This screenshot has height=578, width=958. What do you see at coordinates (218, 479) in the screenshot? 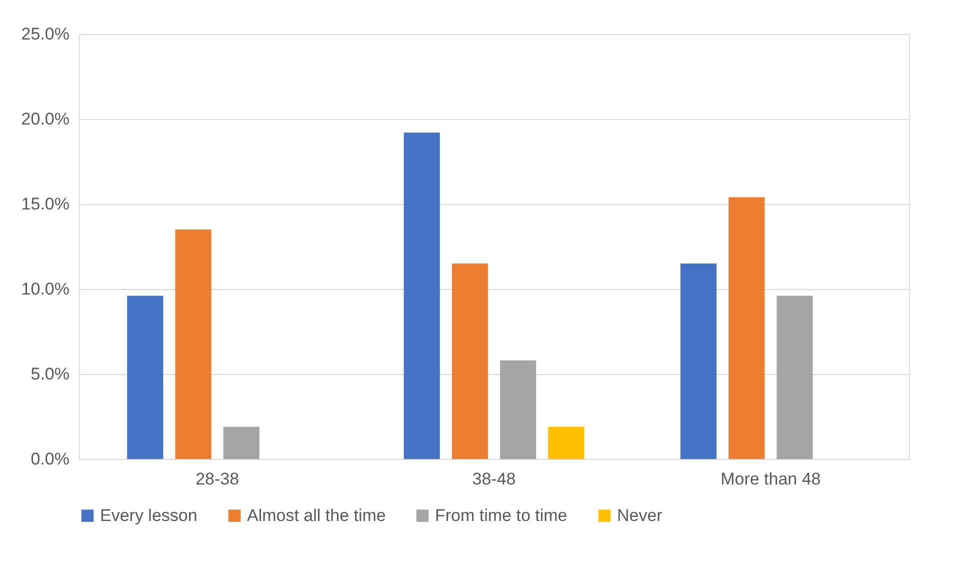
I see `x-tick-label: 28-38` at bounding box center [218, 479].